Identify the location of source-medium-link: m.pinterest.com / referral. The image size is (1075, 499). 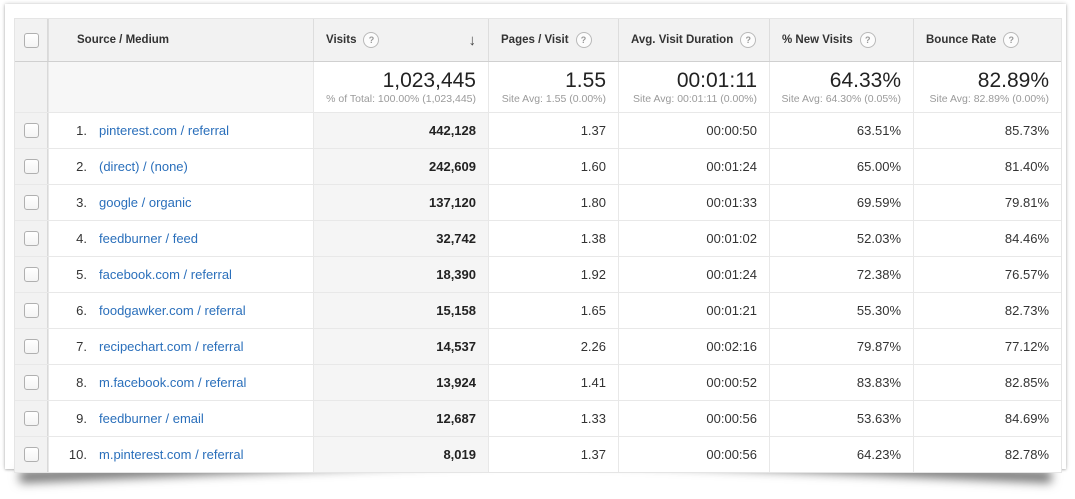
(171, 454).